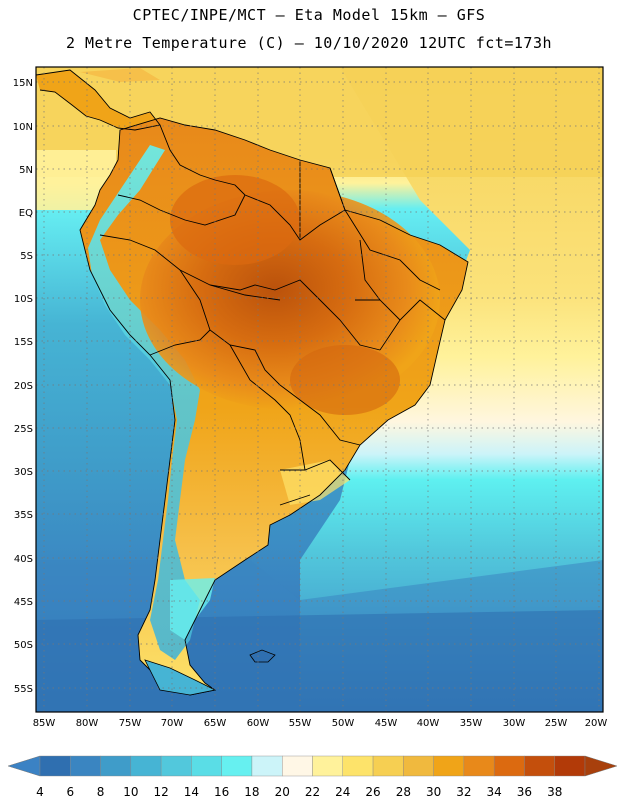  I want to click on lat-label: EQ, so click(26, 213).